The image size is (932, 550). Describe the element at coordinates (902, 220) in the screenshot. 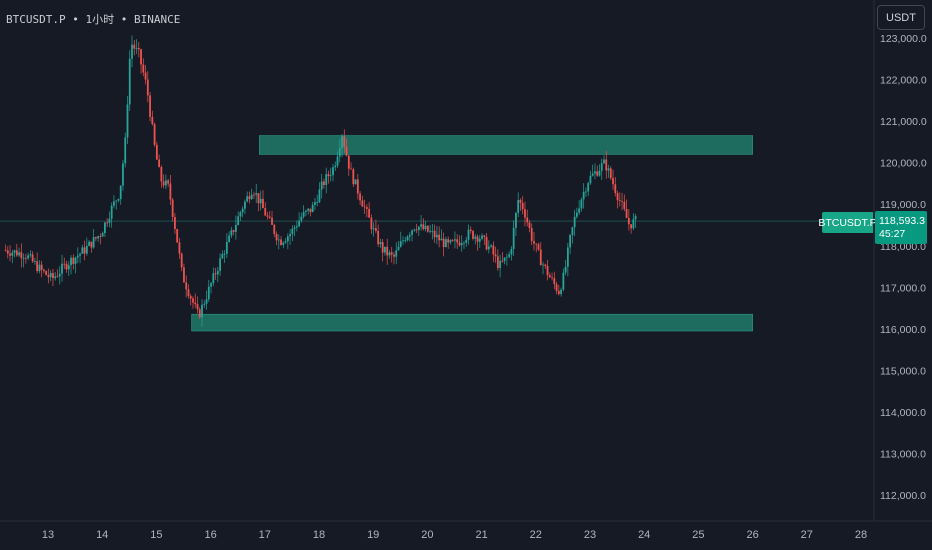

I see `last-price-value: 118,593.3` at that location.